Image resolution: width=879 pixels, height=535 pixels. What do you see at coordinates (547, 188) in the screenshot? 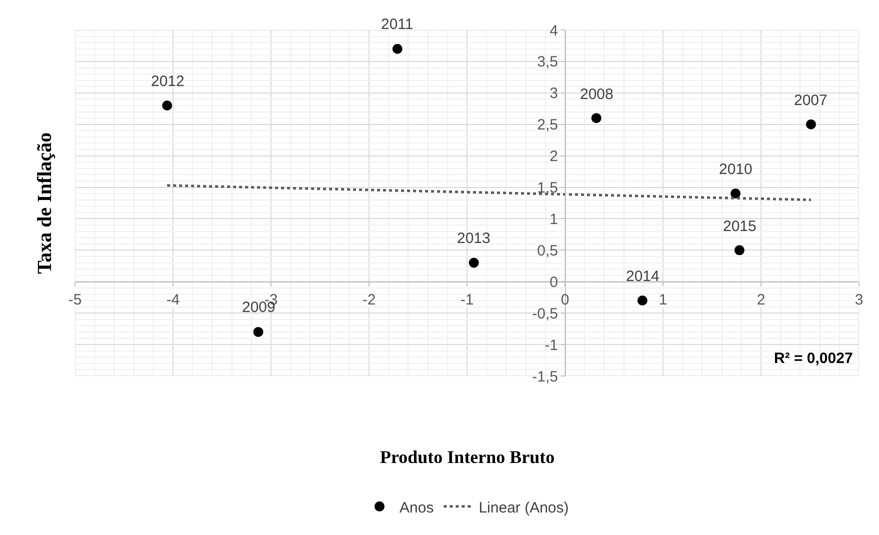
I see `y-tick-label: 1,5` at bounding box center [547, 188].